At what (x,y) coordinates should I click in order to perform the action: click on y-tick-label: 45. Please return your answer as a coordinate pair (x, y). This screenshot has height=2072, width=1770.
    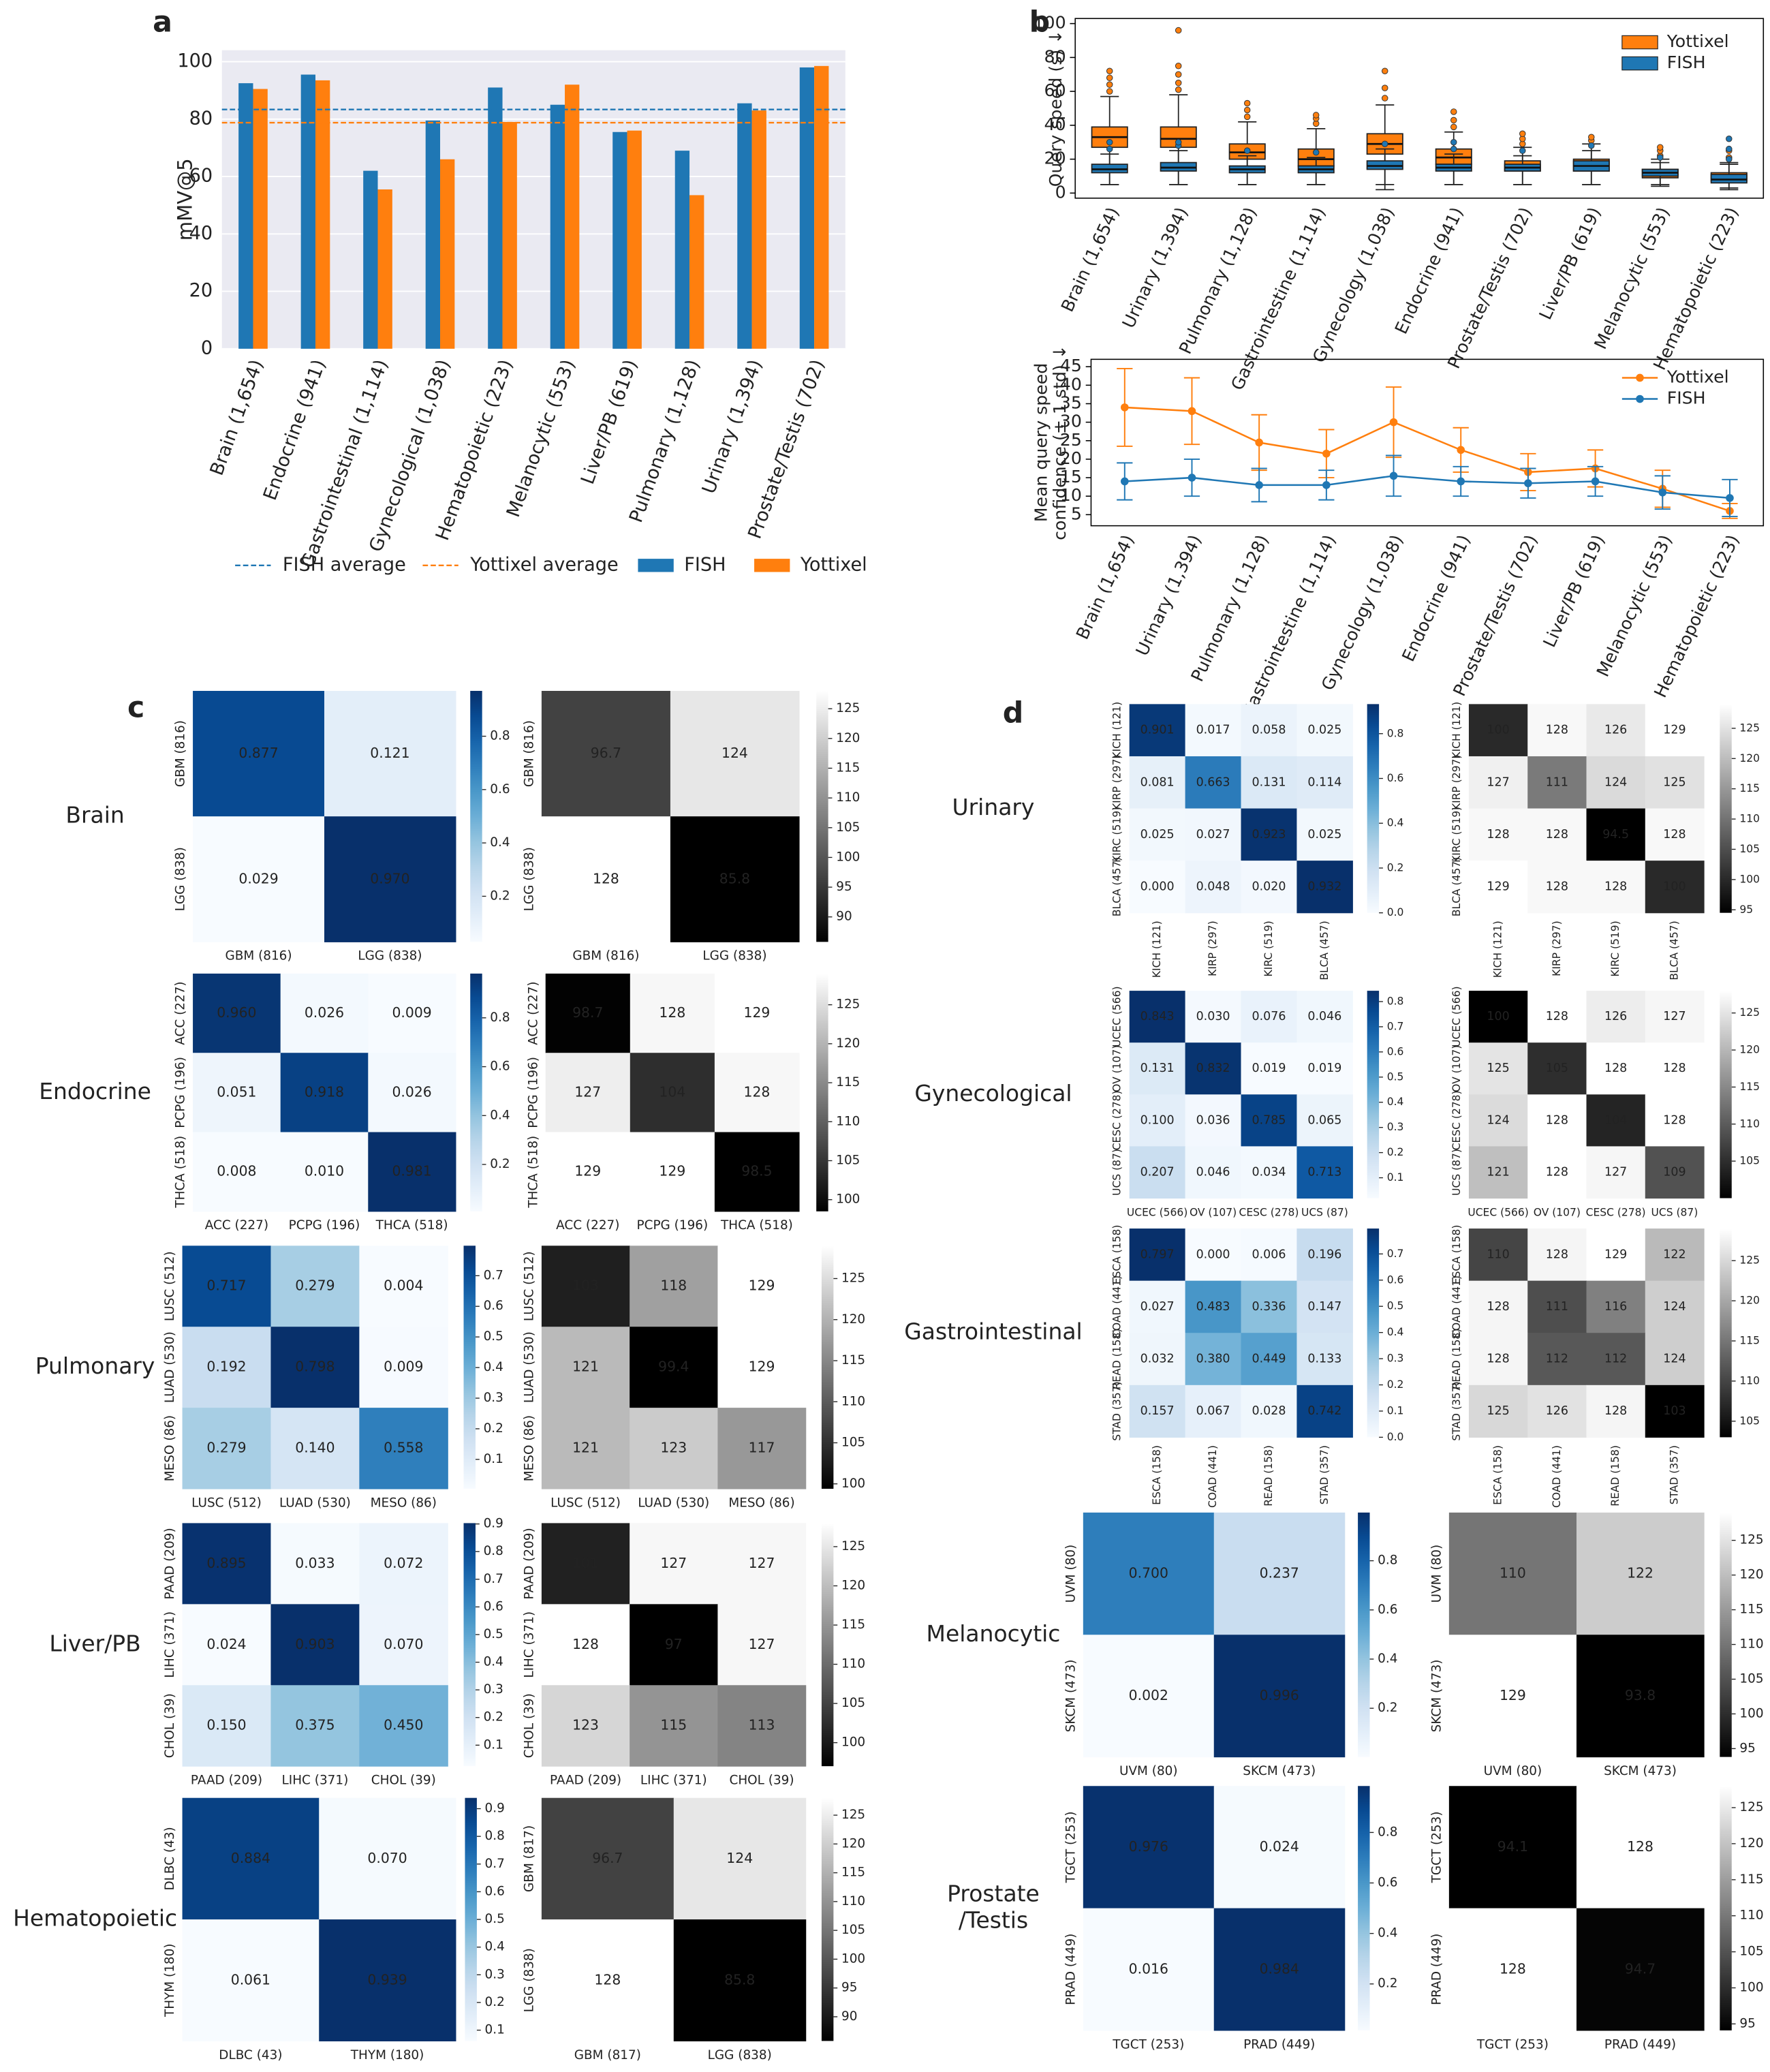
    Looking at the image, I should click on (1071, 365).